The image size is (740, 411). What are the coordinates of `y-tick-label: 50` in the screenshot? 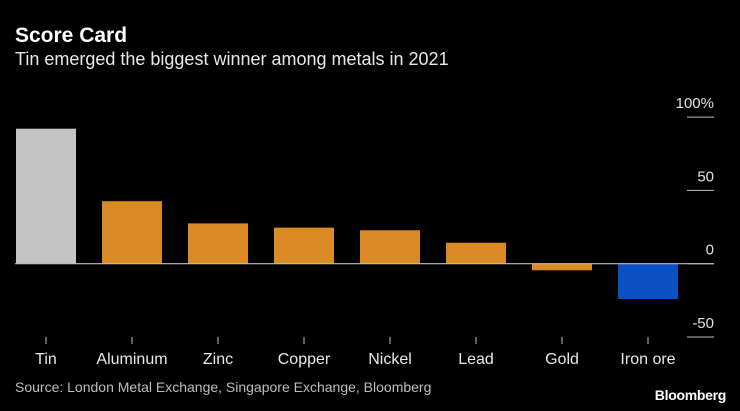 It's located at (705, 176).